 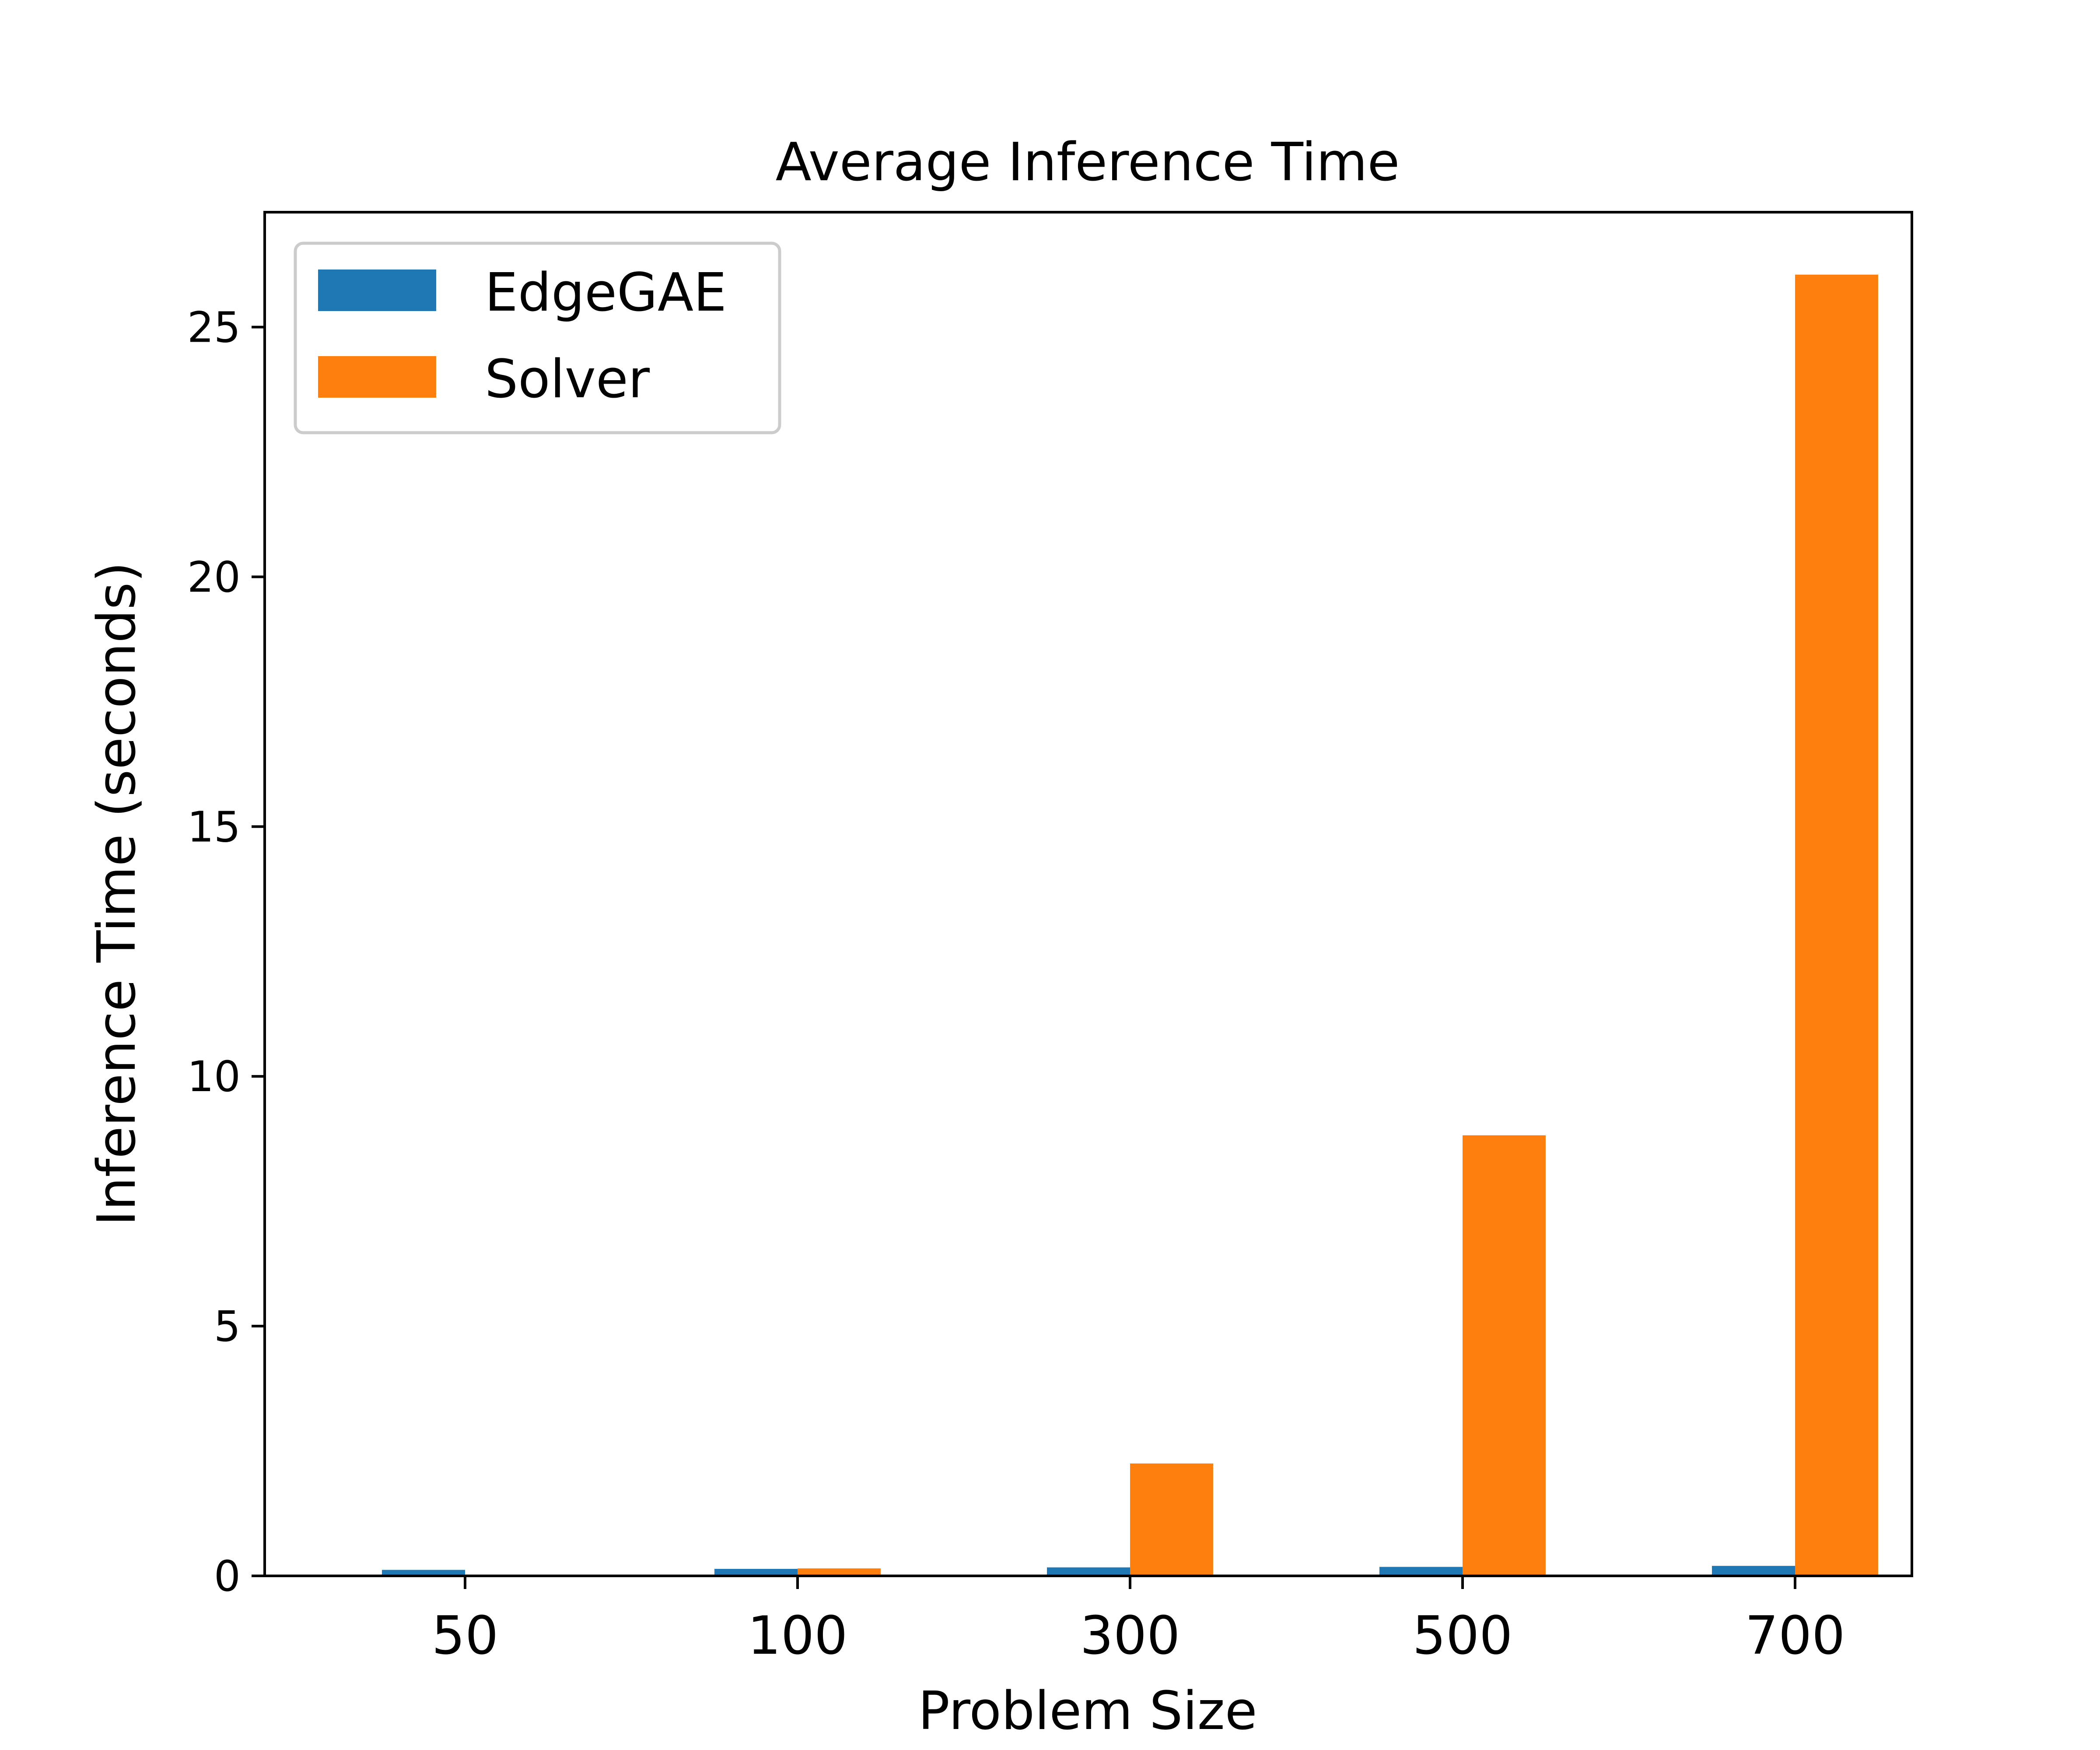 I want to click on x-tick-label-700: 700, so click(x=1795, y=1636).